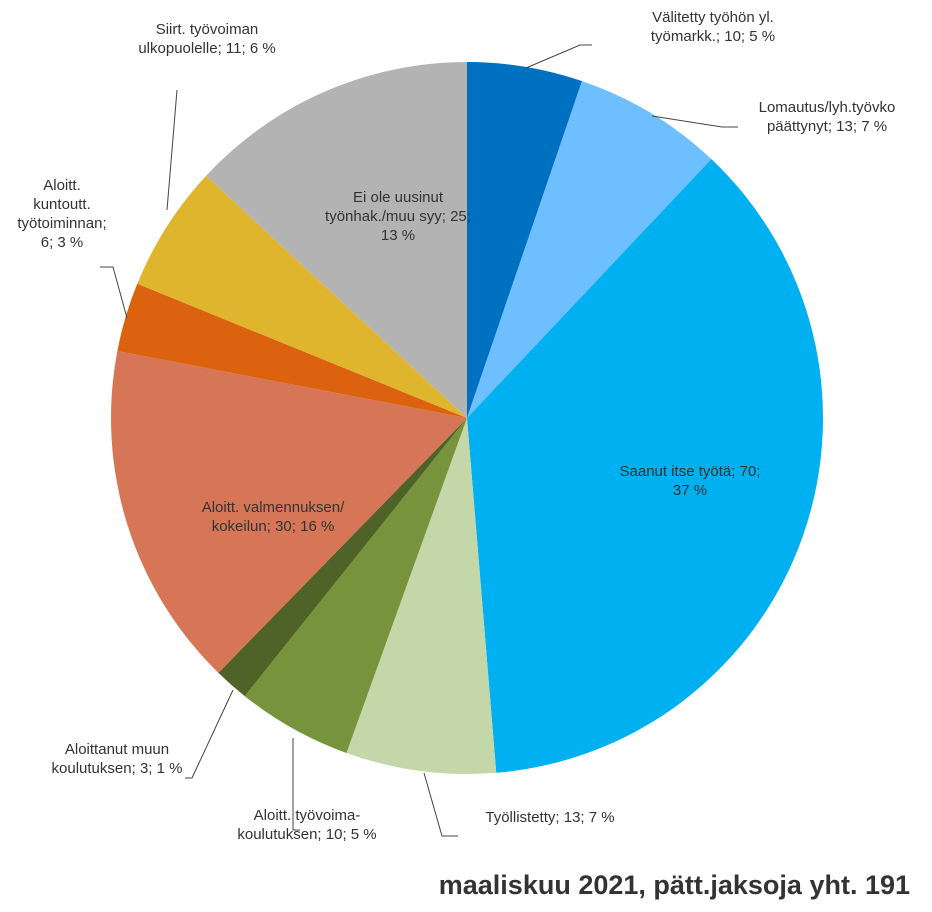 This screenshot has width=932, height=912. I want to click on category-name: Siirt. työvoiman ulkopuolelle, so click(198, 39).